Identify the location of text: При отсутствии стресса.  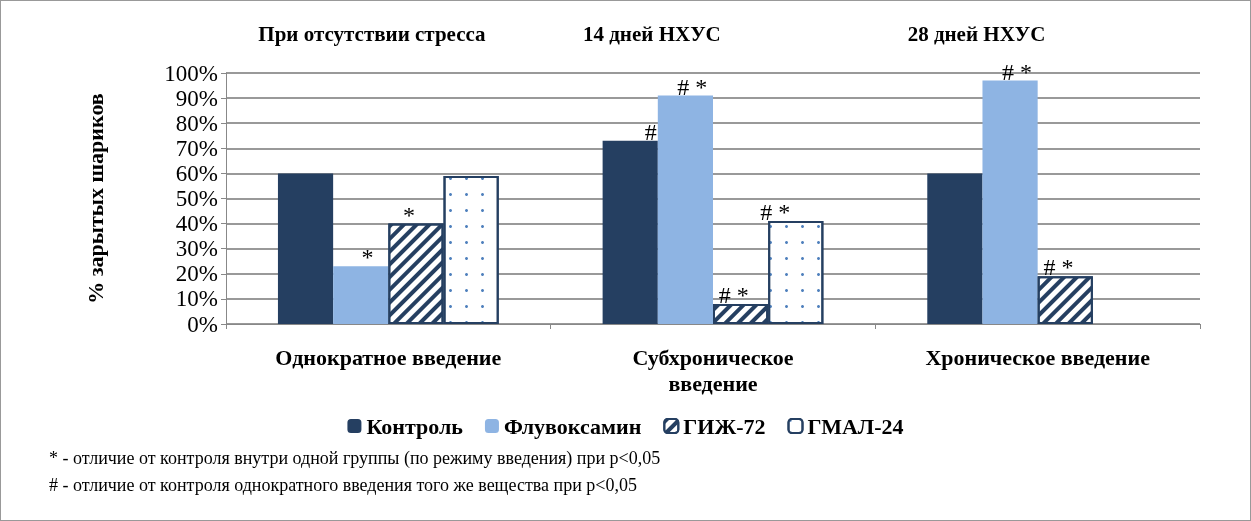
(372, 33).